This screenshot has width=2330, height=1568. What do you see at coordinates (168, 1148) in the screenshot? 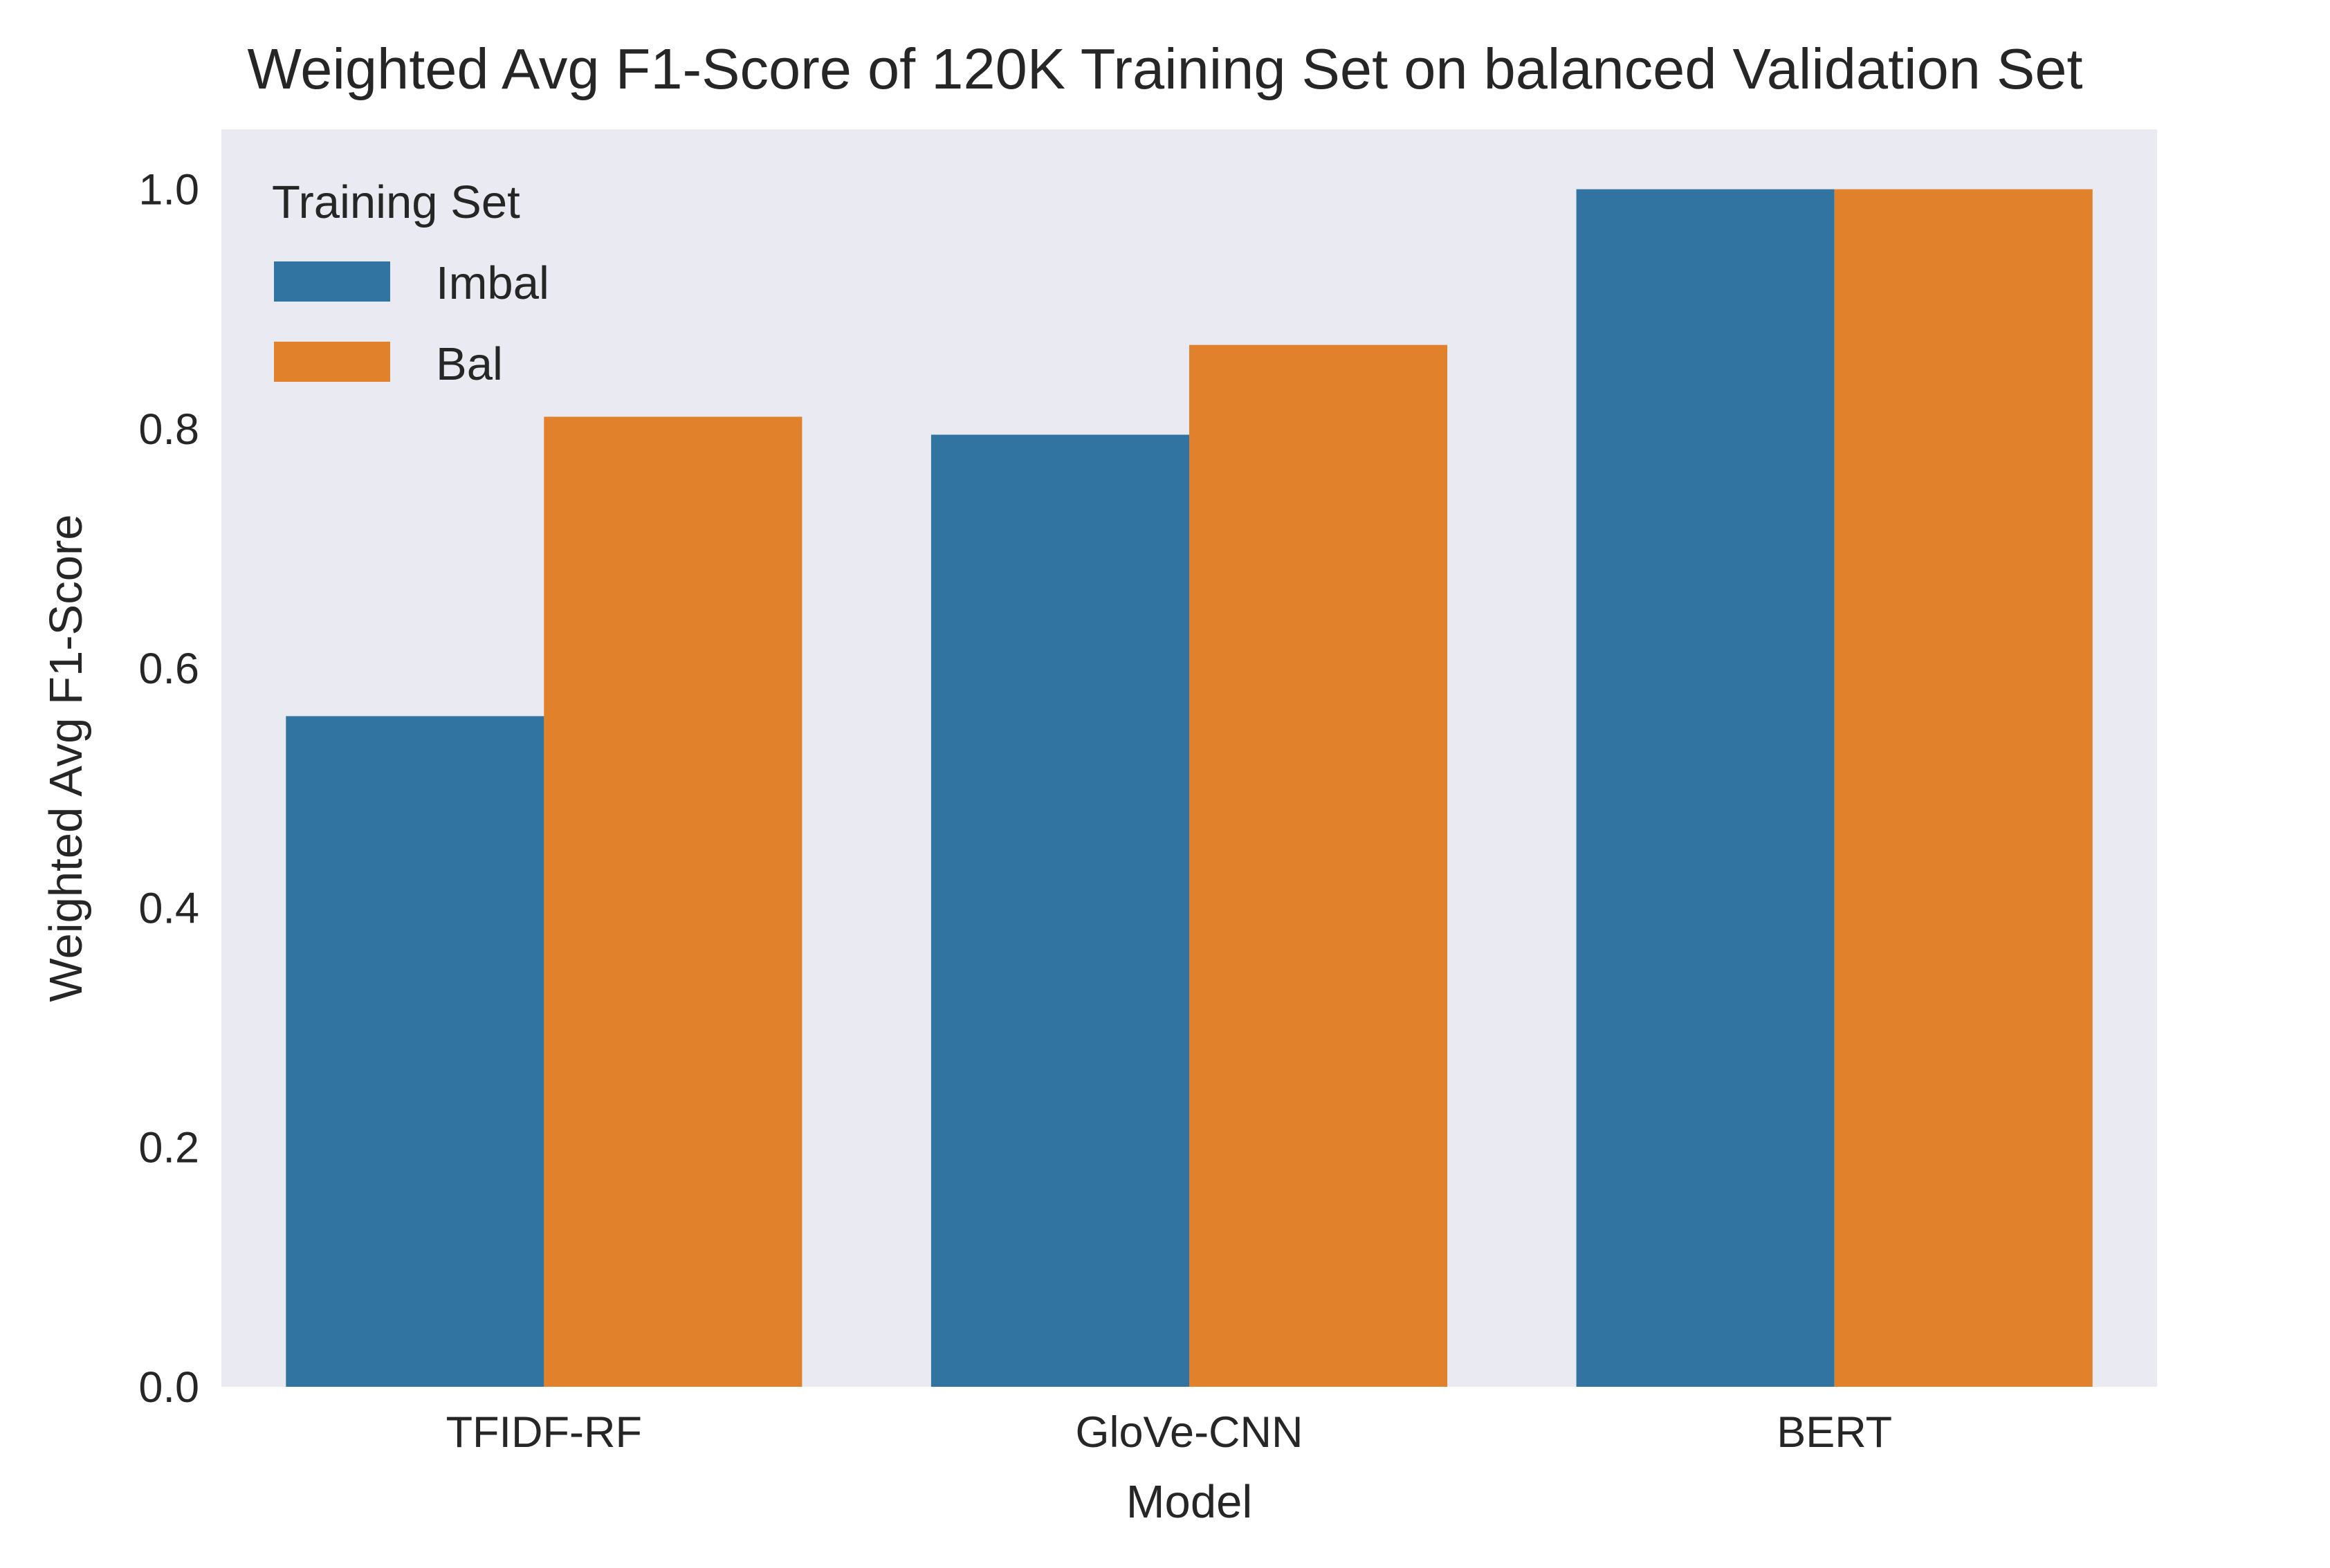
I see `y-tick-label: 0.2` at bounding box center [168, 1148].